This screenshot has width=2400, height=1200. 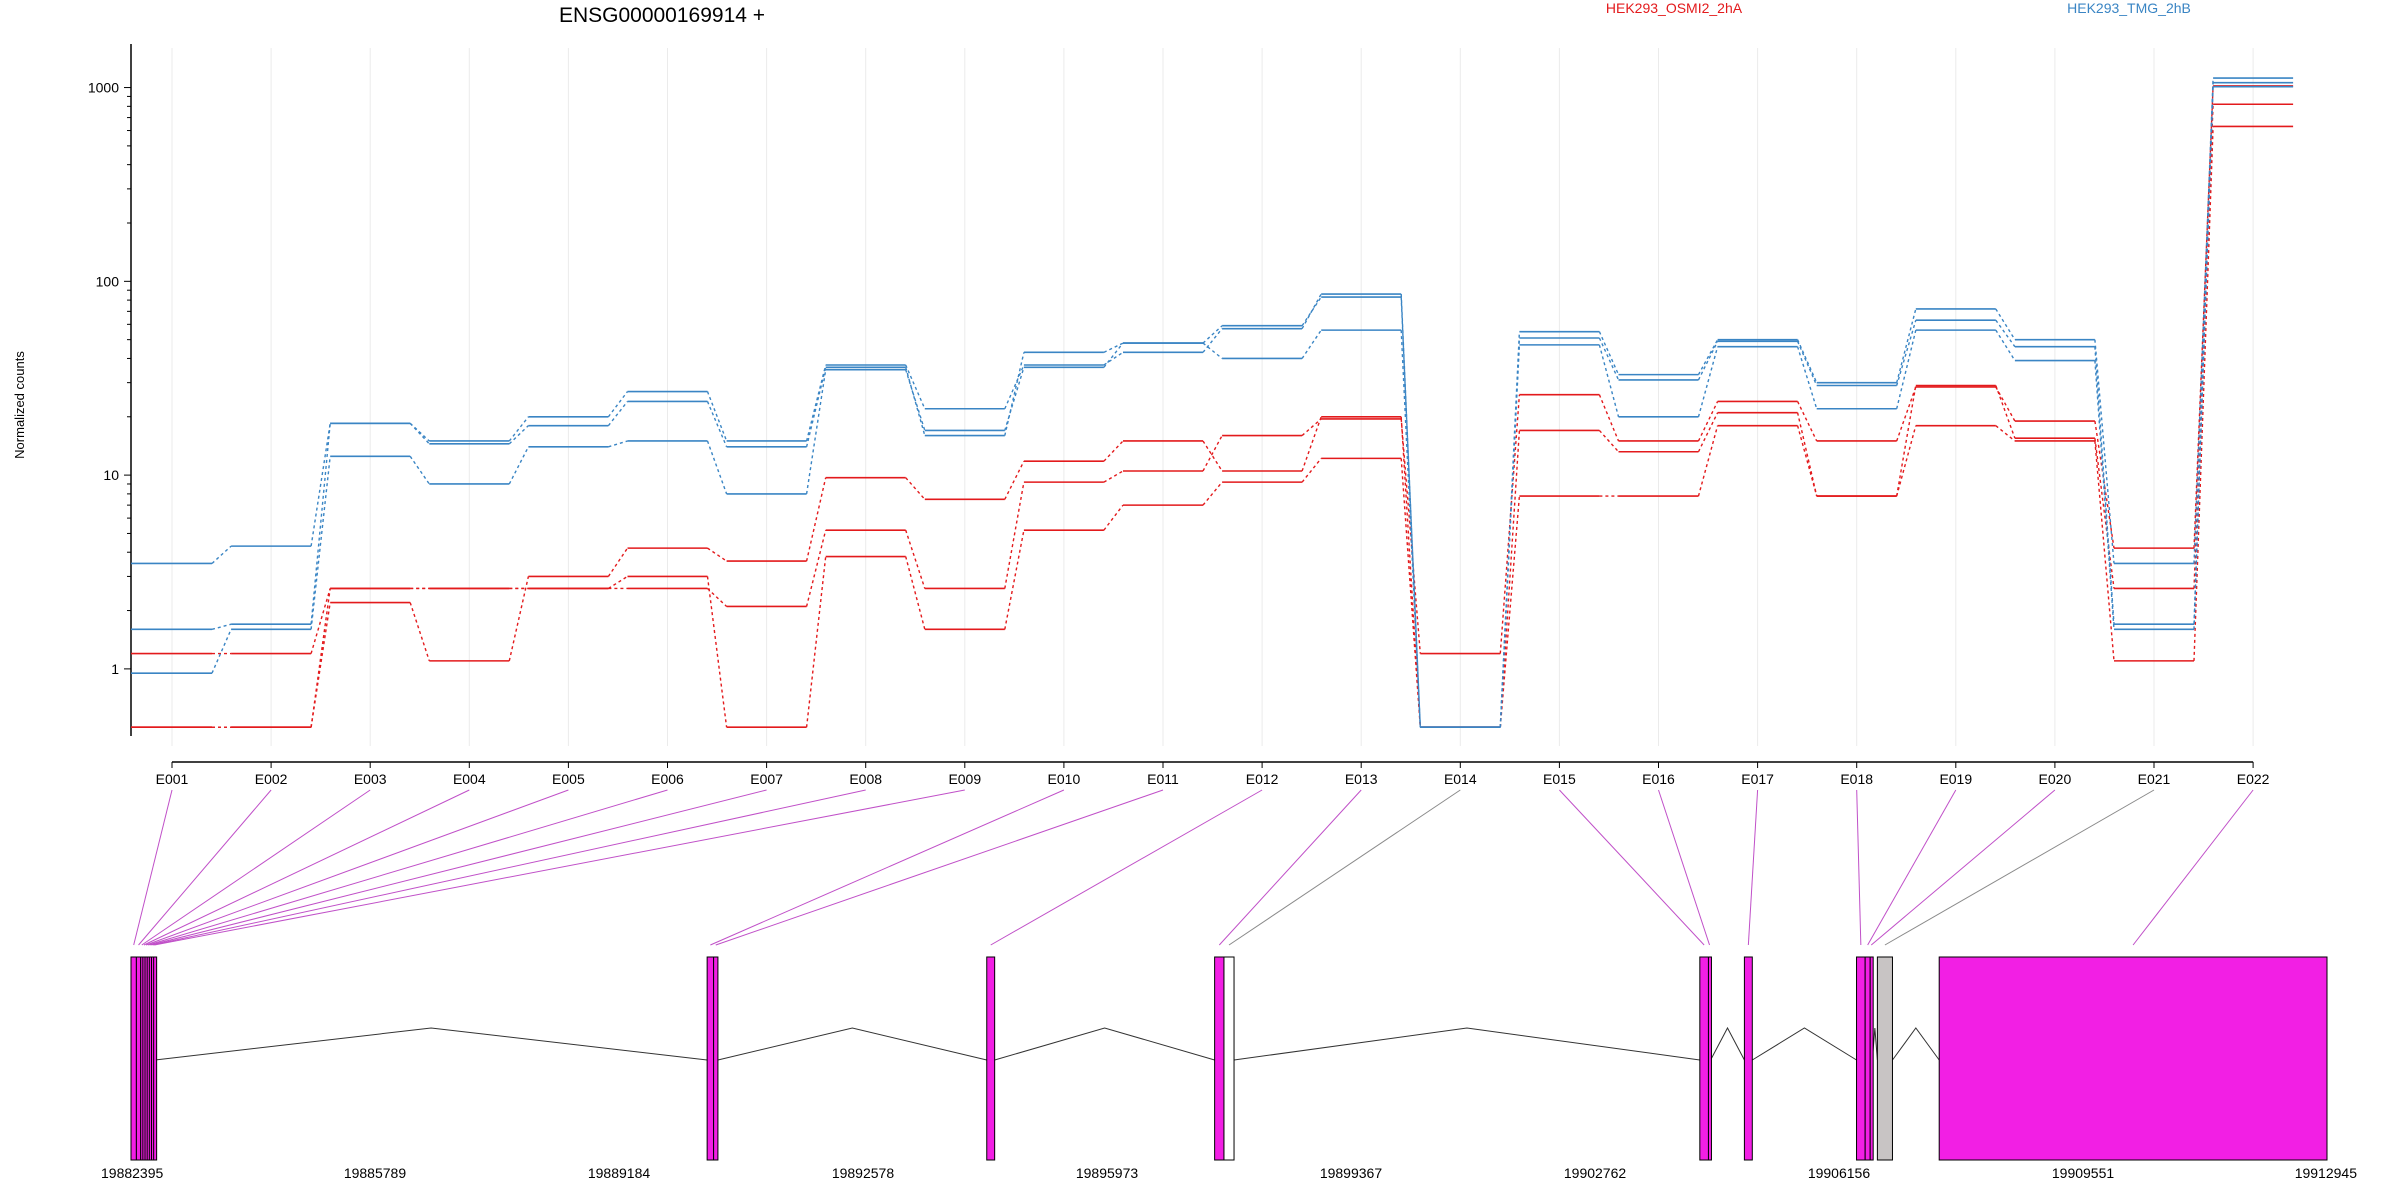 What do you see at coordinates (2129, 8) in the screenshot?
I see `legend-series-tmg: HEK293_TMG_2hB` at bounding box center [2129, 8].